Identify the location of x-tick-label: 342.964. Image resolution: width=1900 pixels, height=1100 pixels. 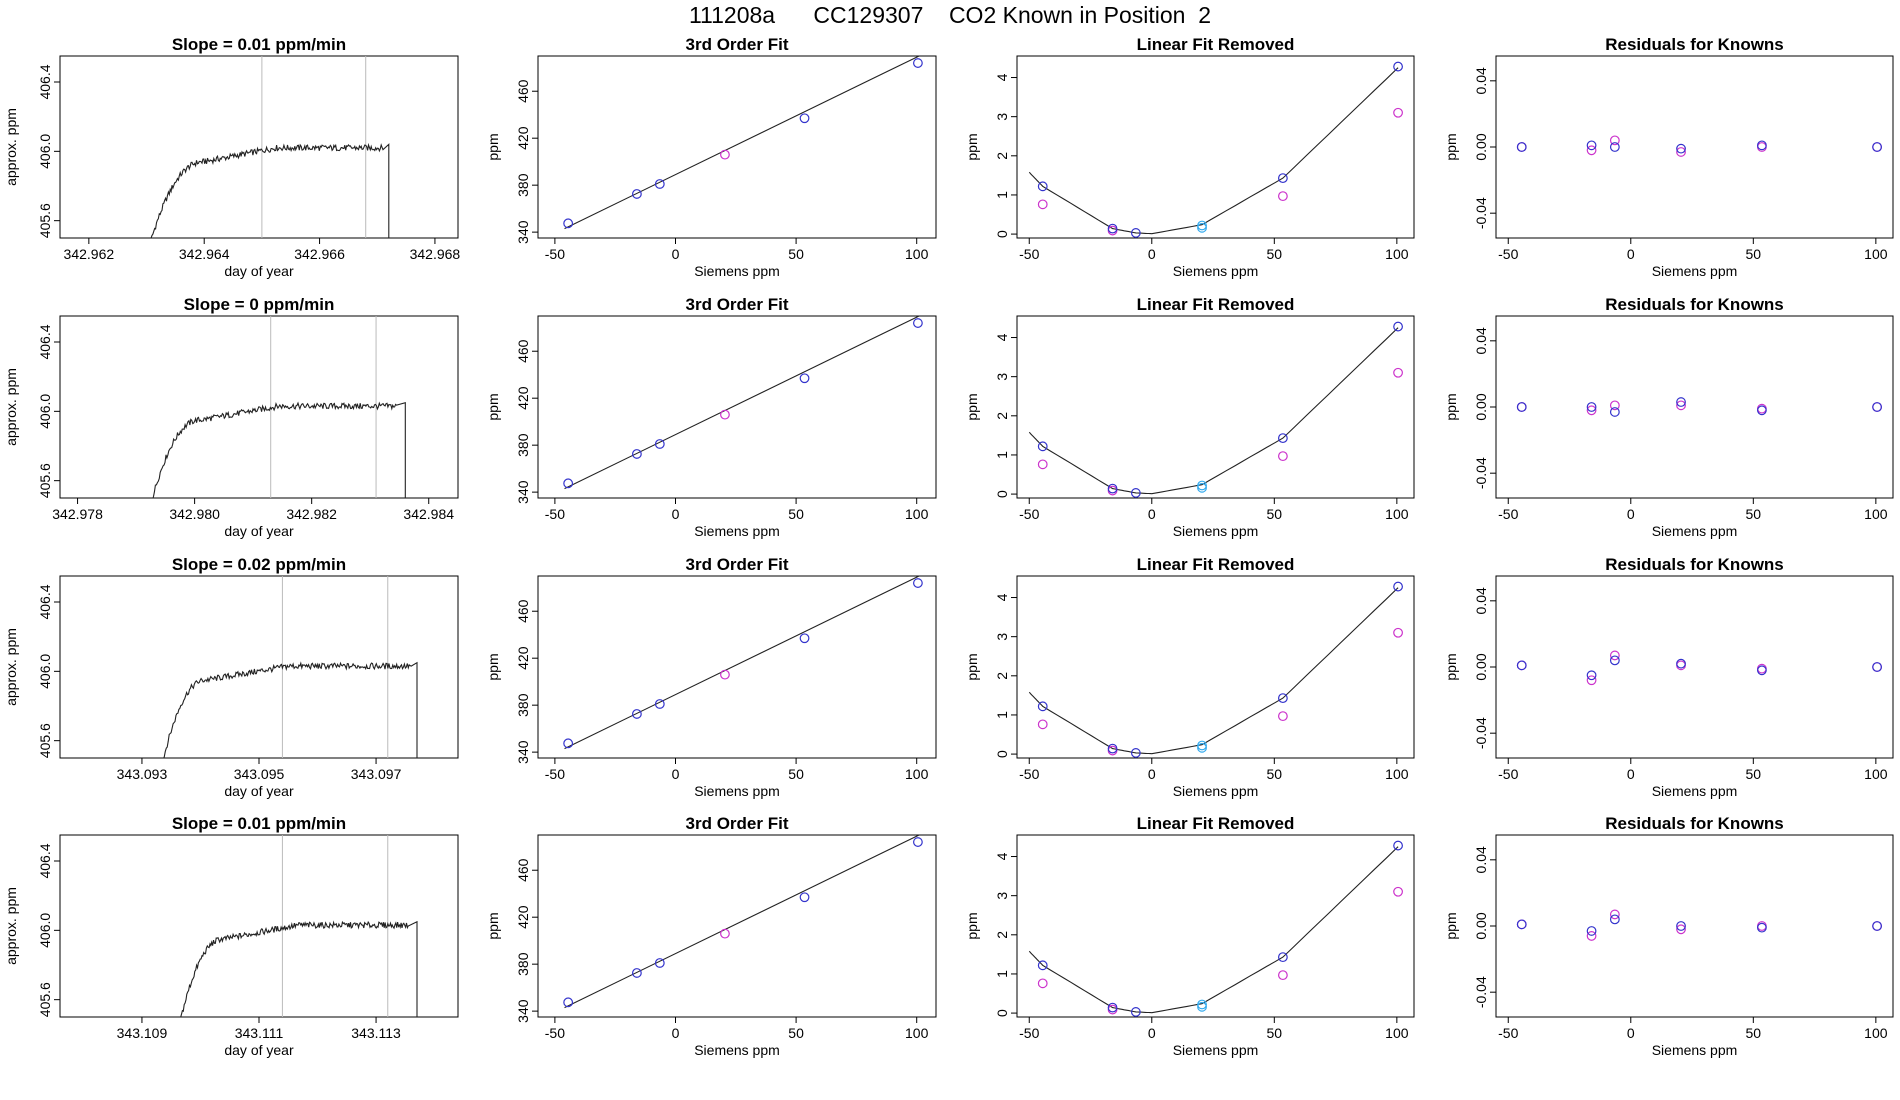
(204, 254).